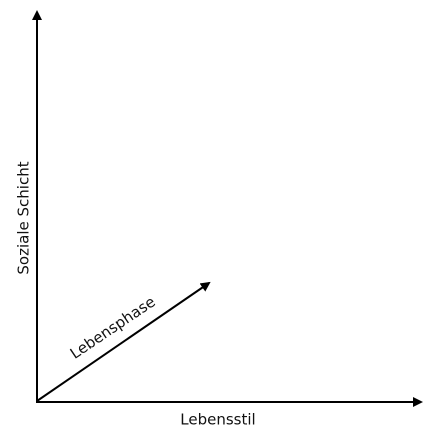 The image size is (423, 428). What do you see at coordinates (24, 217) in the screenshot?
I see `vertical-axis-label: Soziale Schicht` at bounding box center [24, 217].